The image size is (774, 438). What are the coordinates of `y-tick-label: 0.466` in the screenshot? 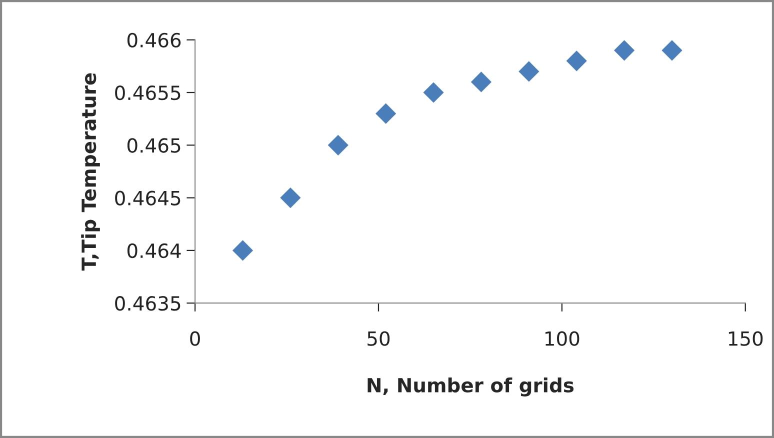 It's located at (154, 40).